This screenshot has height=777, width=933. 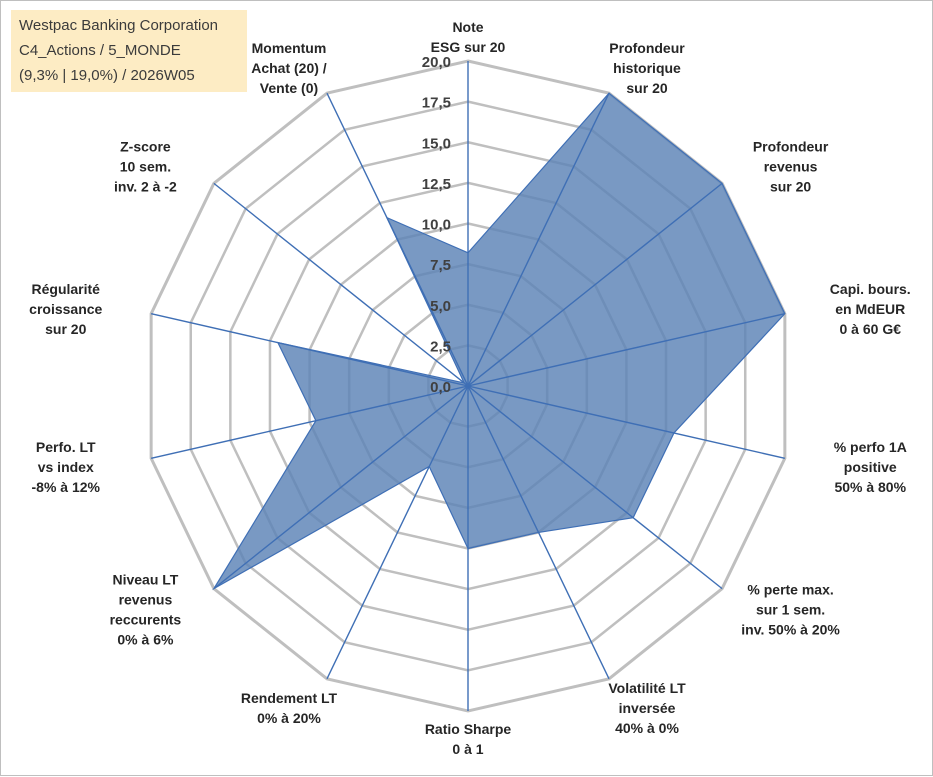 What do you see at coordinates (118, 25) in the screenshot?
I see `company-name: Westpac Banking Corporation` at bounding box center [118, 25].